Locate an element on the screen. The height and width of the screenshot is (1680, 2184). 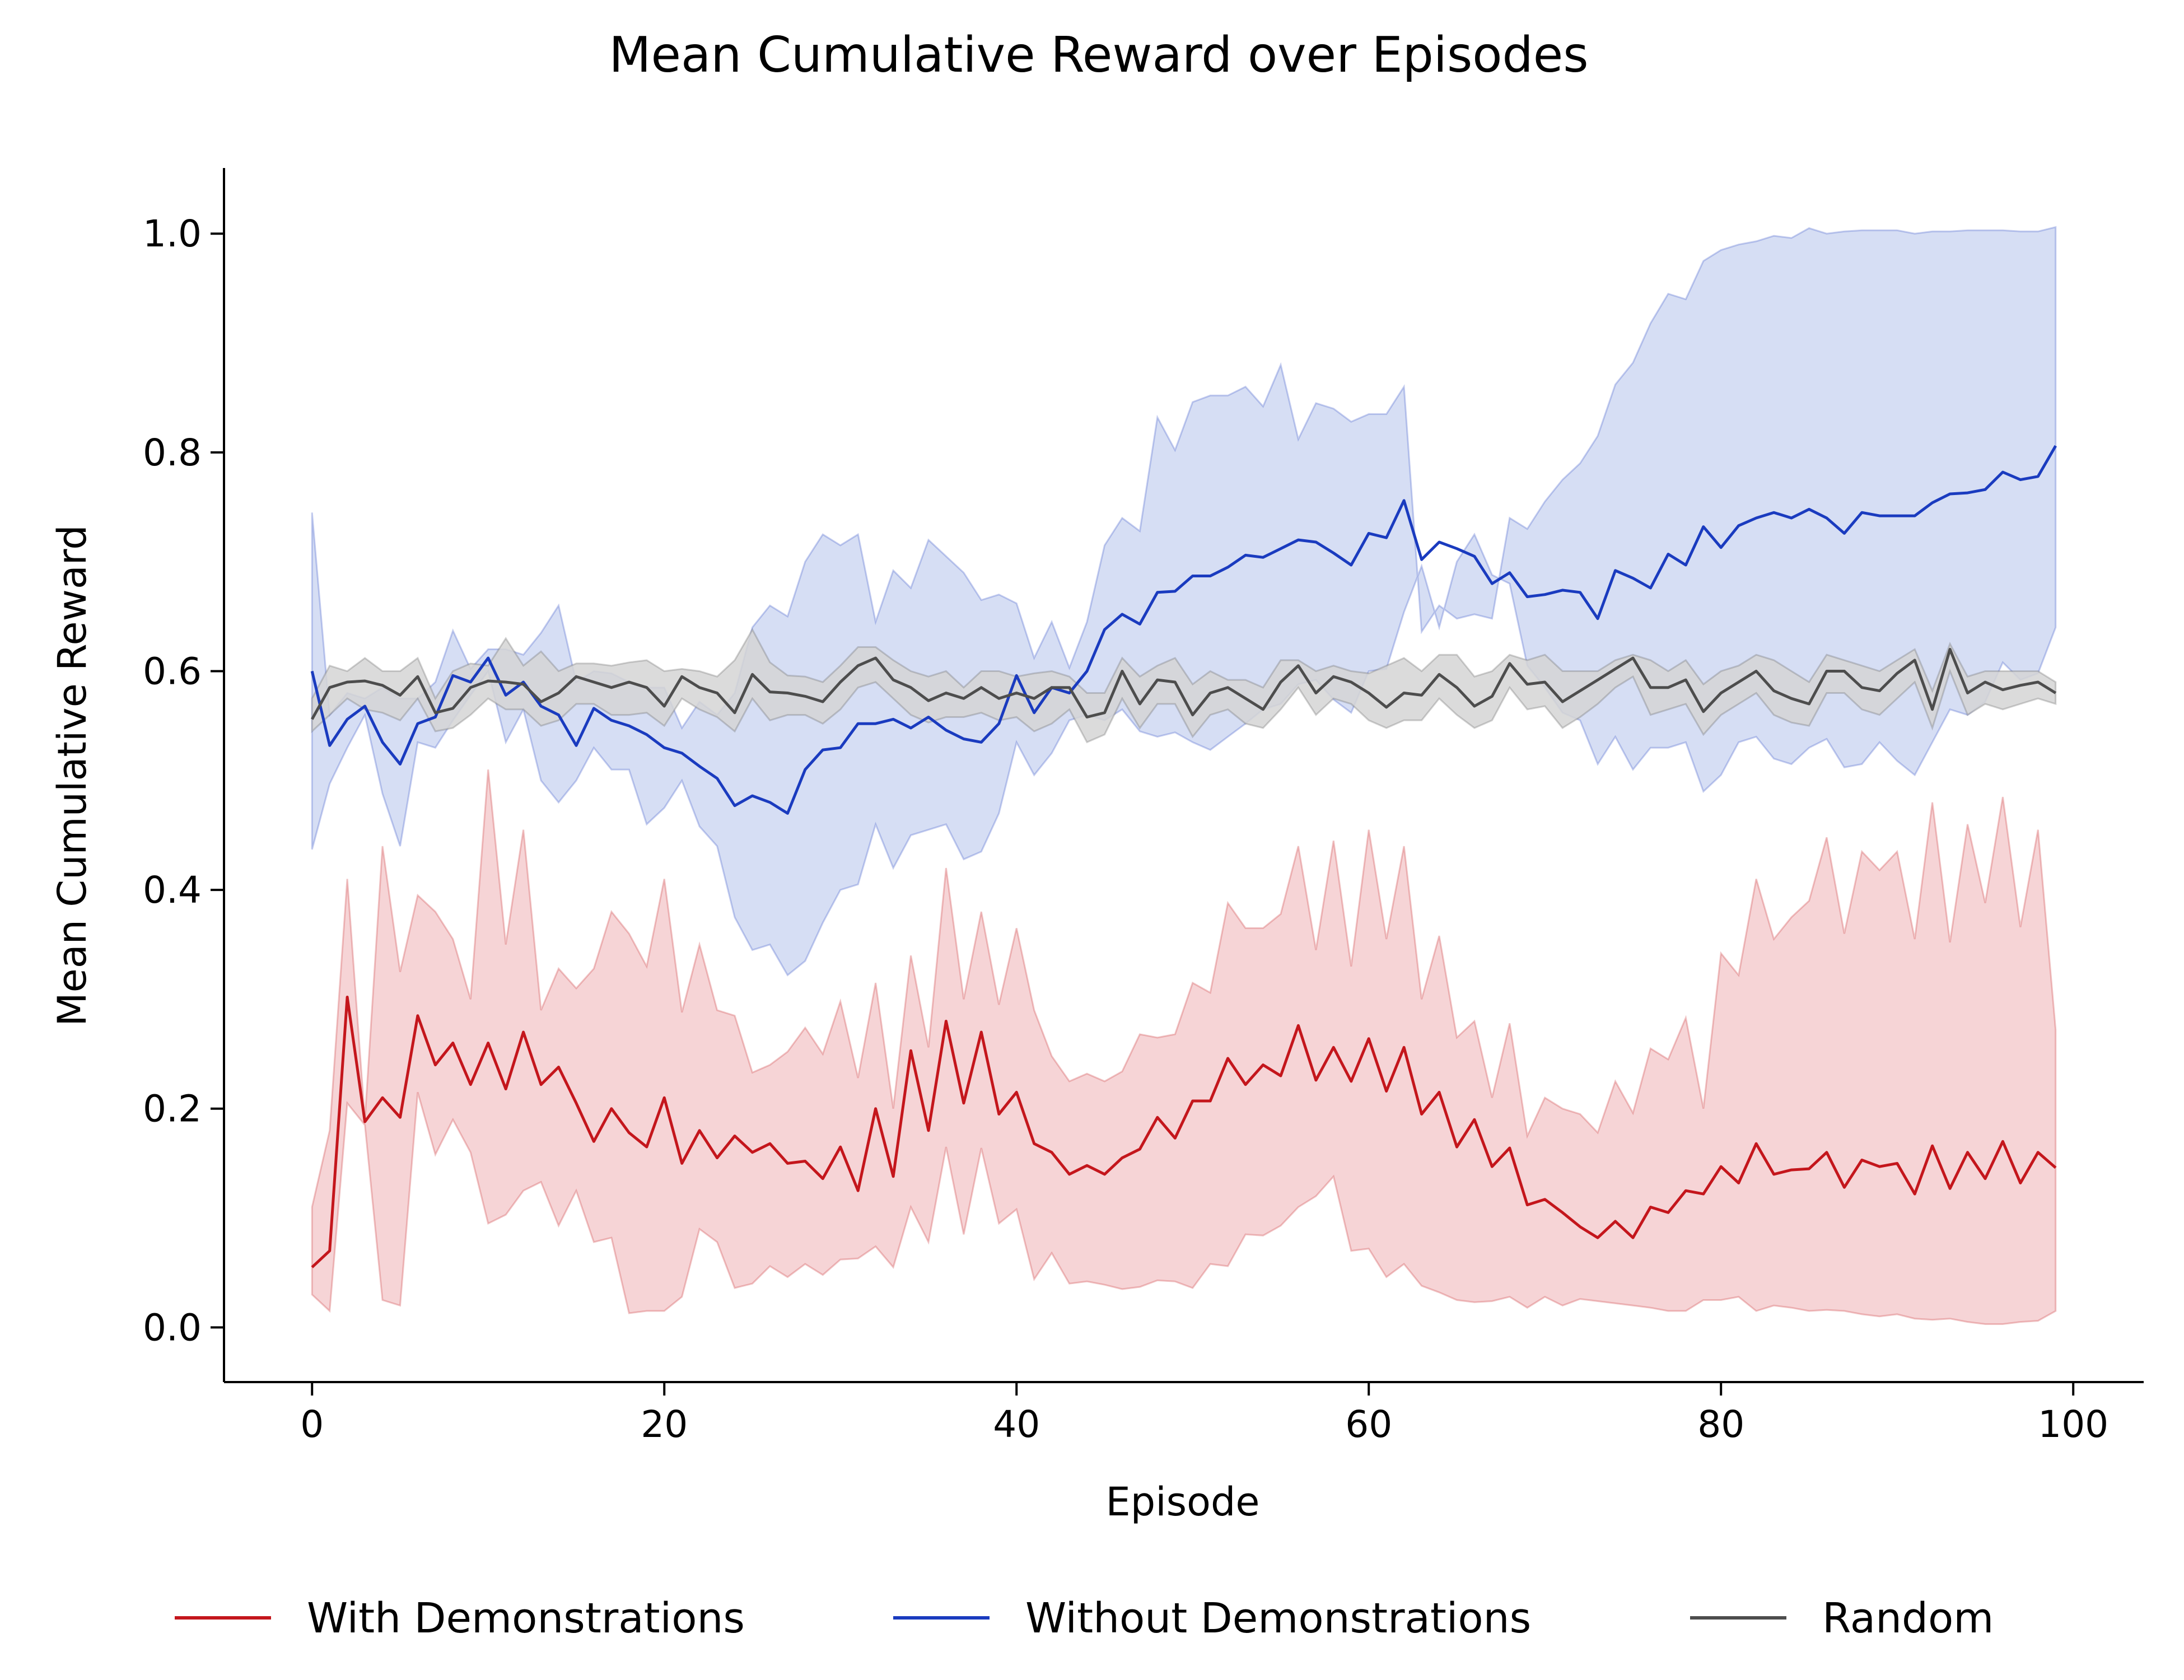
random-line is located at coordinates (1184, 684).